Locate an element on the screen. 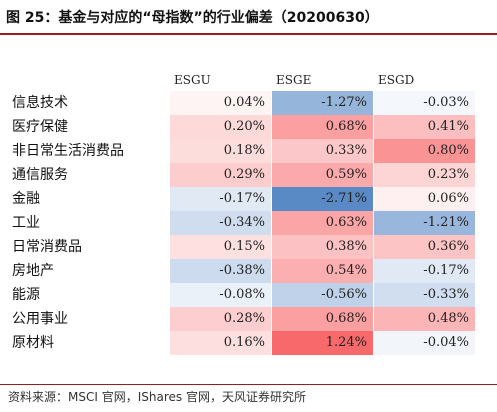 This screenshot has width=497, height=412. heat-cell: 0.59% is located at coordinates (322, 175).